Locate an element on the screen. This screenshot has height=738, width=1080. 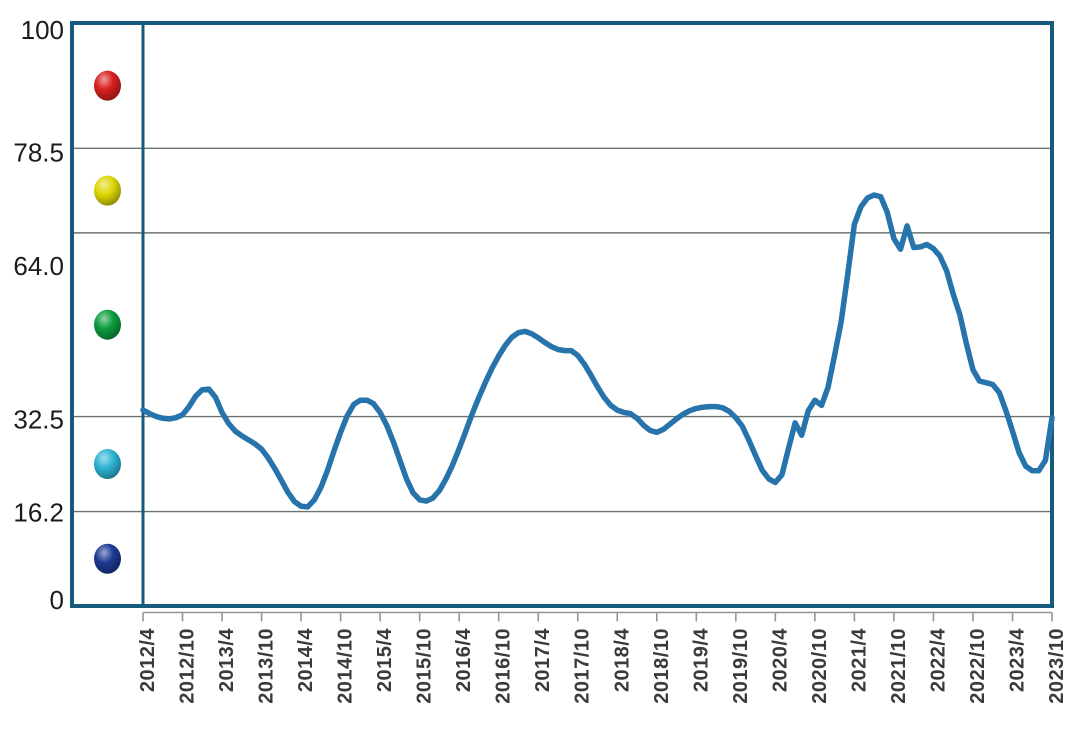
signal-balls-group is located at coordinates (107, 322).